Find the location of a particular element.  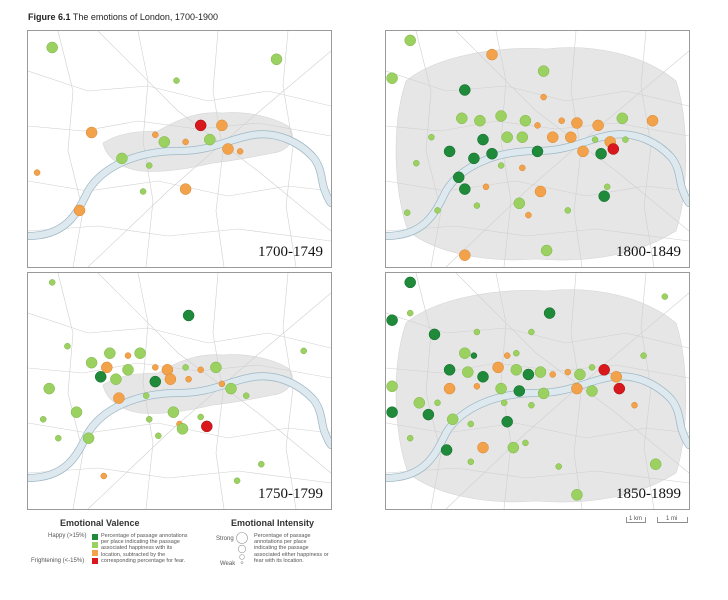

legend-circle-weak is located at coordinates (242, 562).